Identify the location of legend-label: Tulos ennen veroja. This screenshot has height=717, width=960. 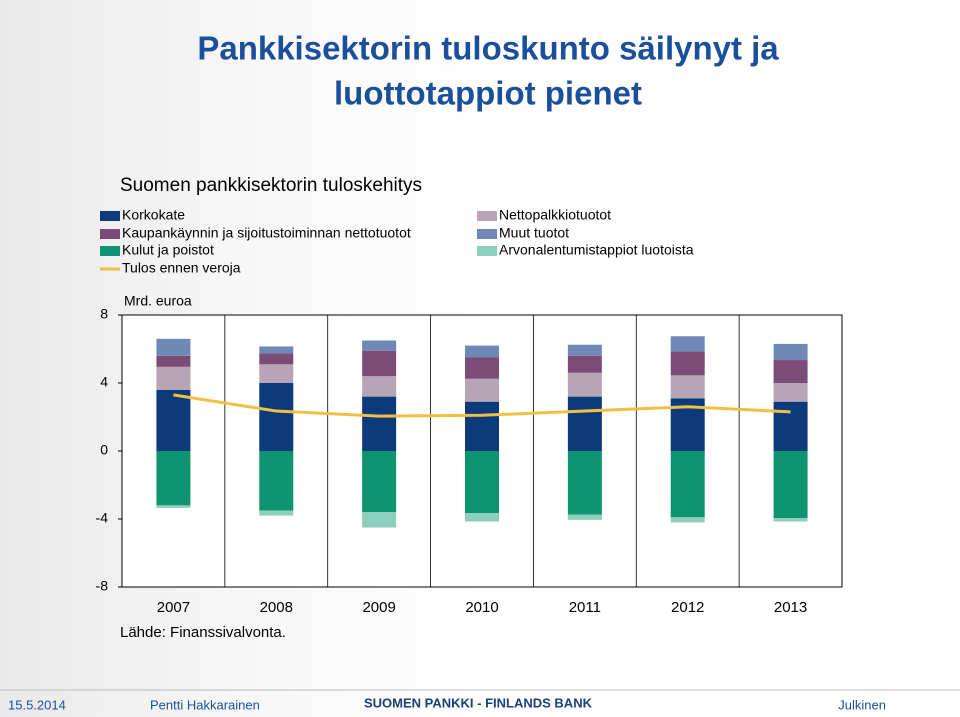
(181, 268).